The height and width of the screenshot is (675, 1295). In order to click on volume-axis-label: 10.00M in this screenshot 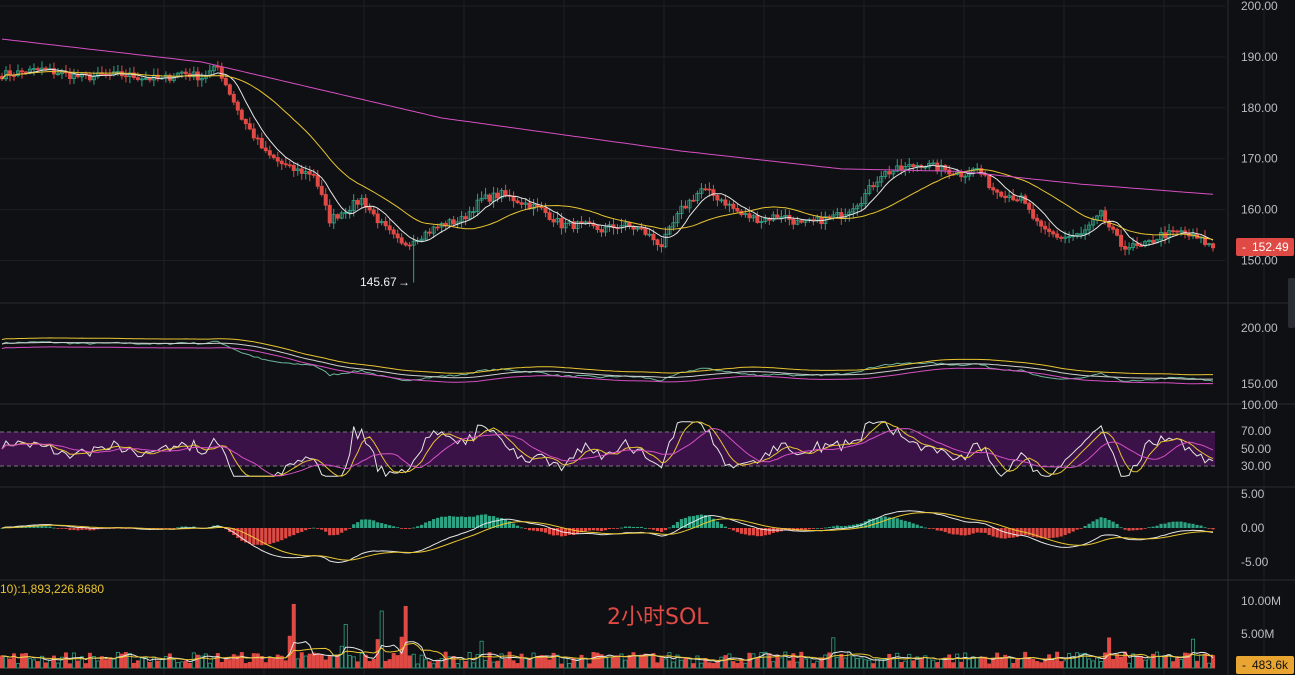, I will do `click(1261, 601)`.